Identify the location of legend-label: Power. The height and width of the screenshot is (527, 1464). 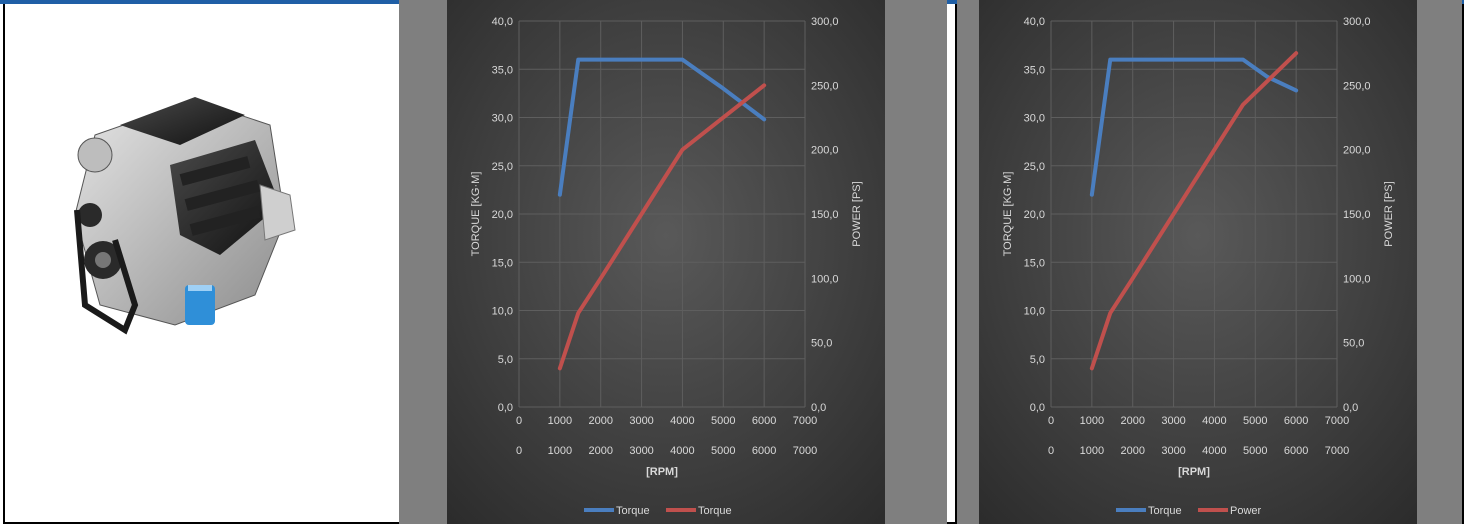
(1246, 511).